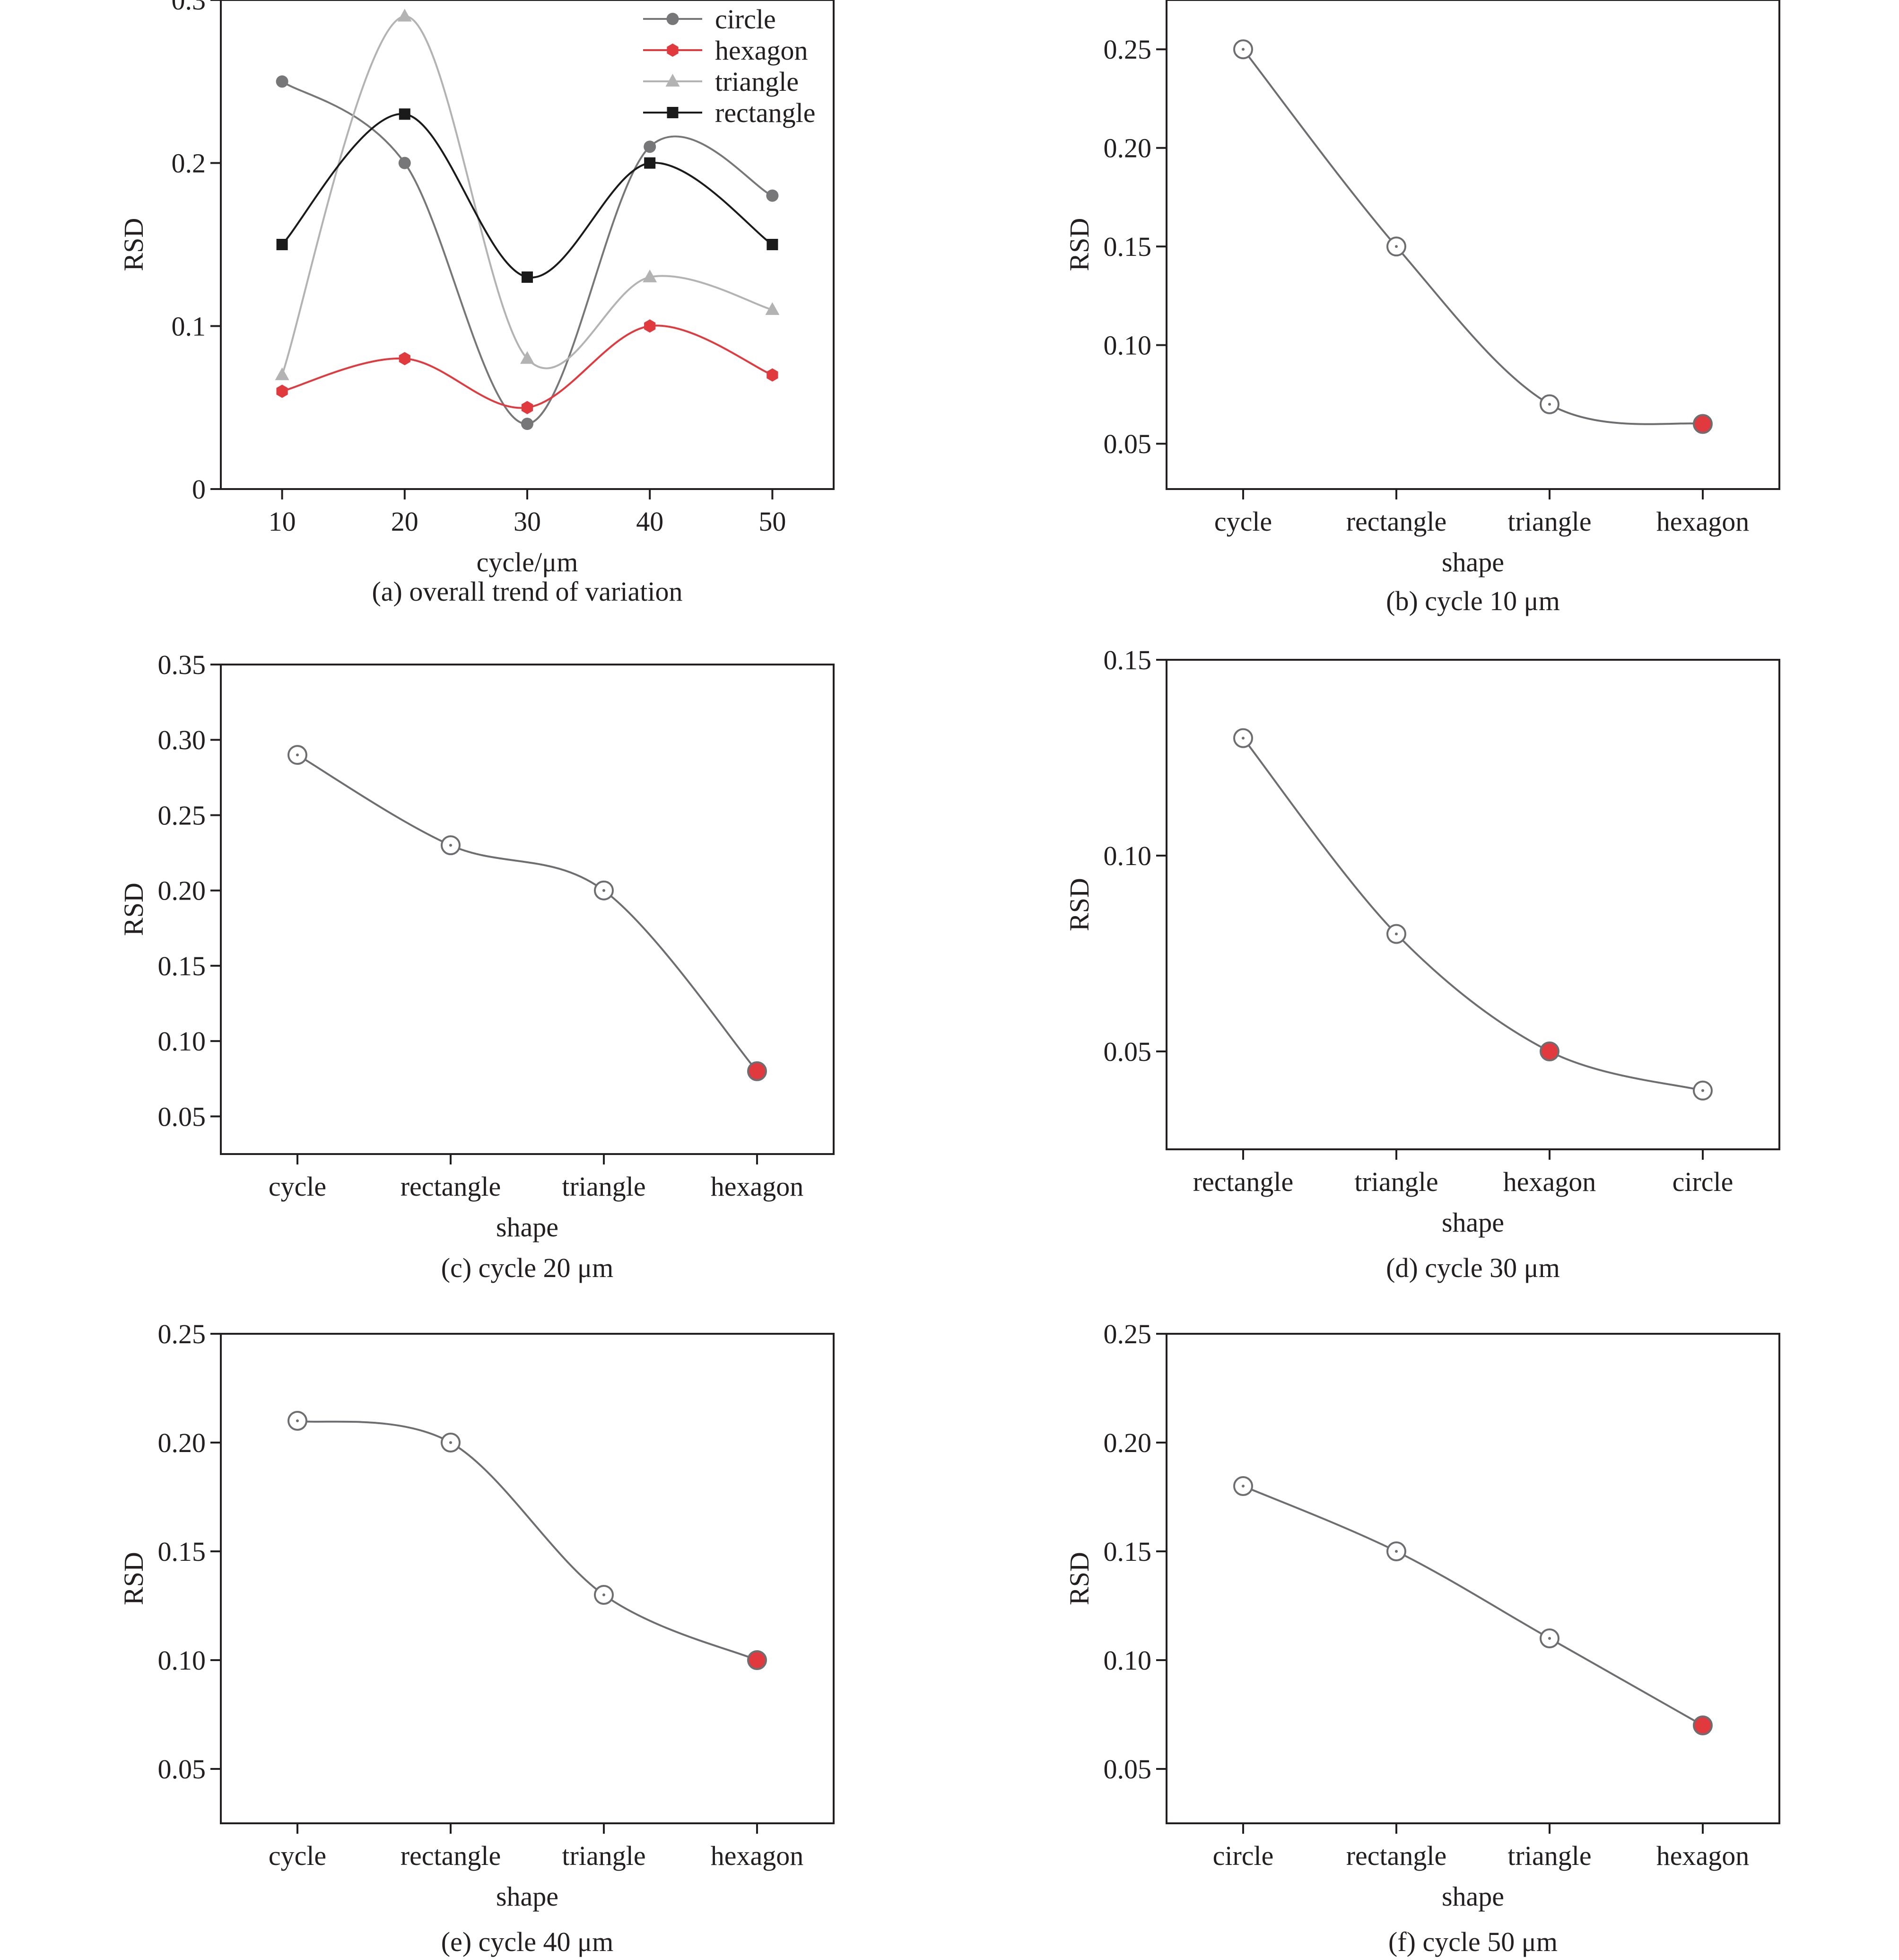 This screenshot has height=1960, width=1899. Describe the element at coordinates (527, 1268) in the screenshot. I see `panel-caption: (c) cycle 20 μm` at that location.